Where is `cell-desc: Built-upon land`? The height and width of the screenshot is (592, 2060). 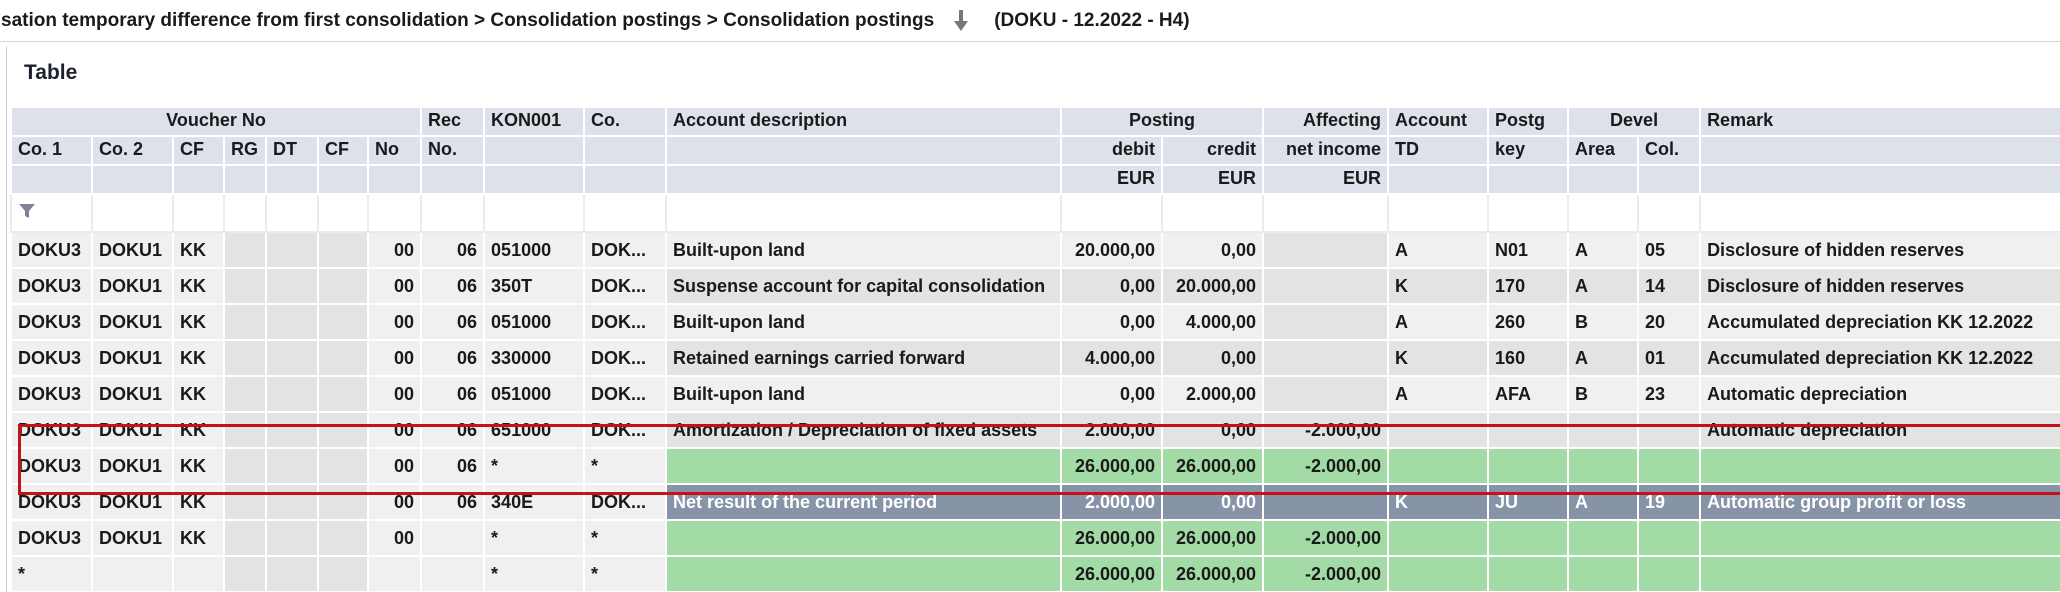 cell-desc: Built-upon land is located at coordinates (864, 322).